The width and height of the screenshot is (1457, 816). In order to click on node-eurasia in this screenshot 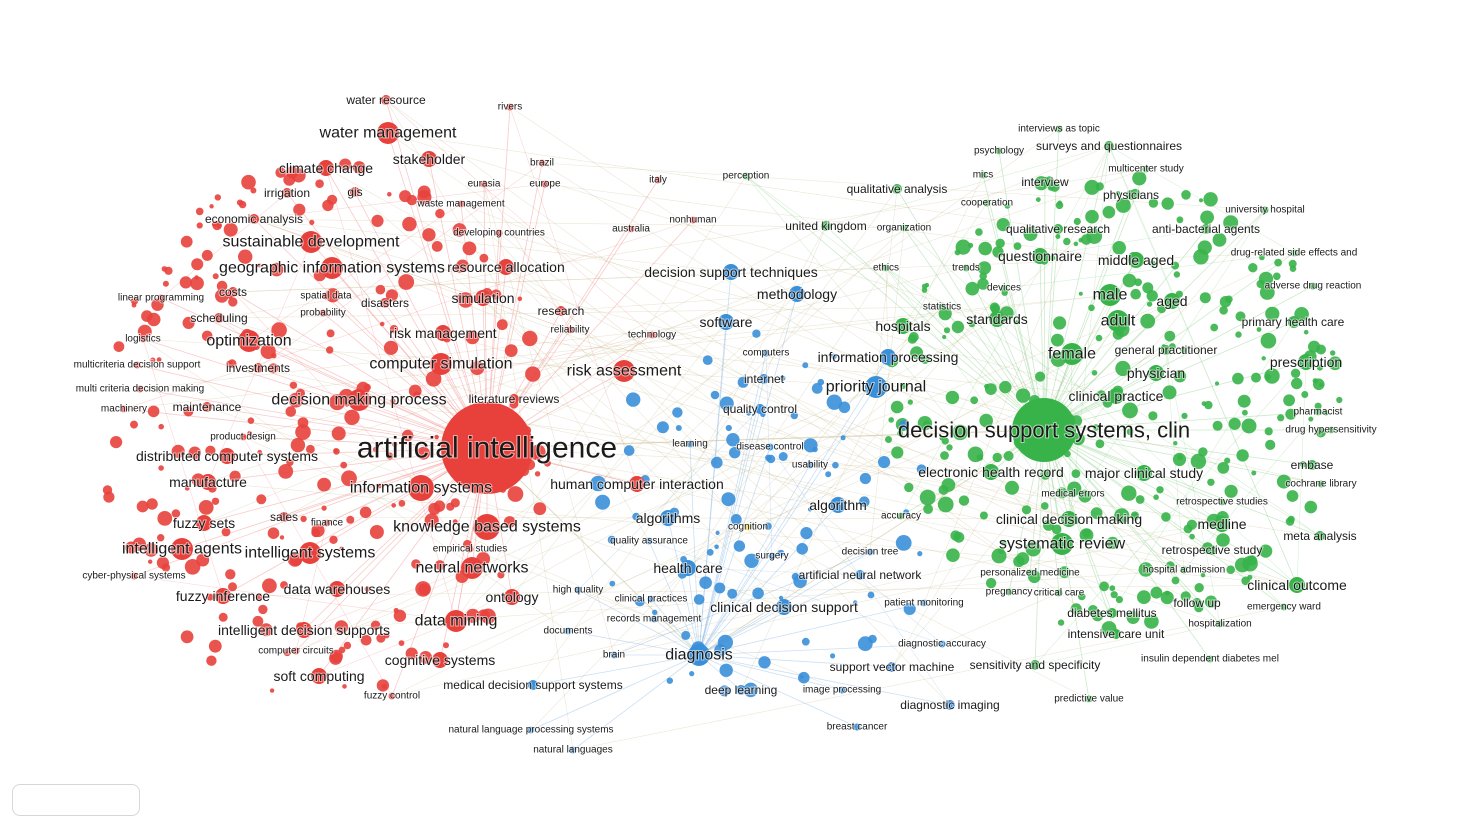, I will do `click(484, 184)`.